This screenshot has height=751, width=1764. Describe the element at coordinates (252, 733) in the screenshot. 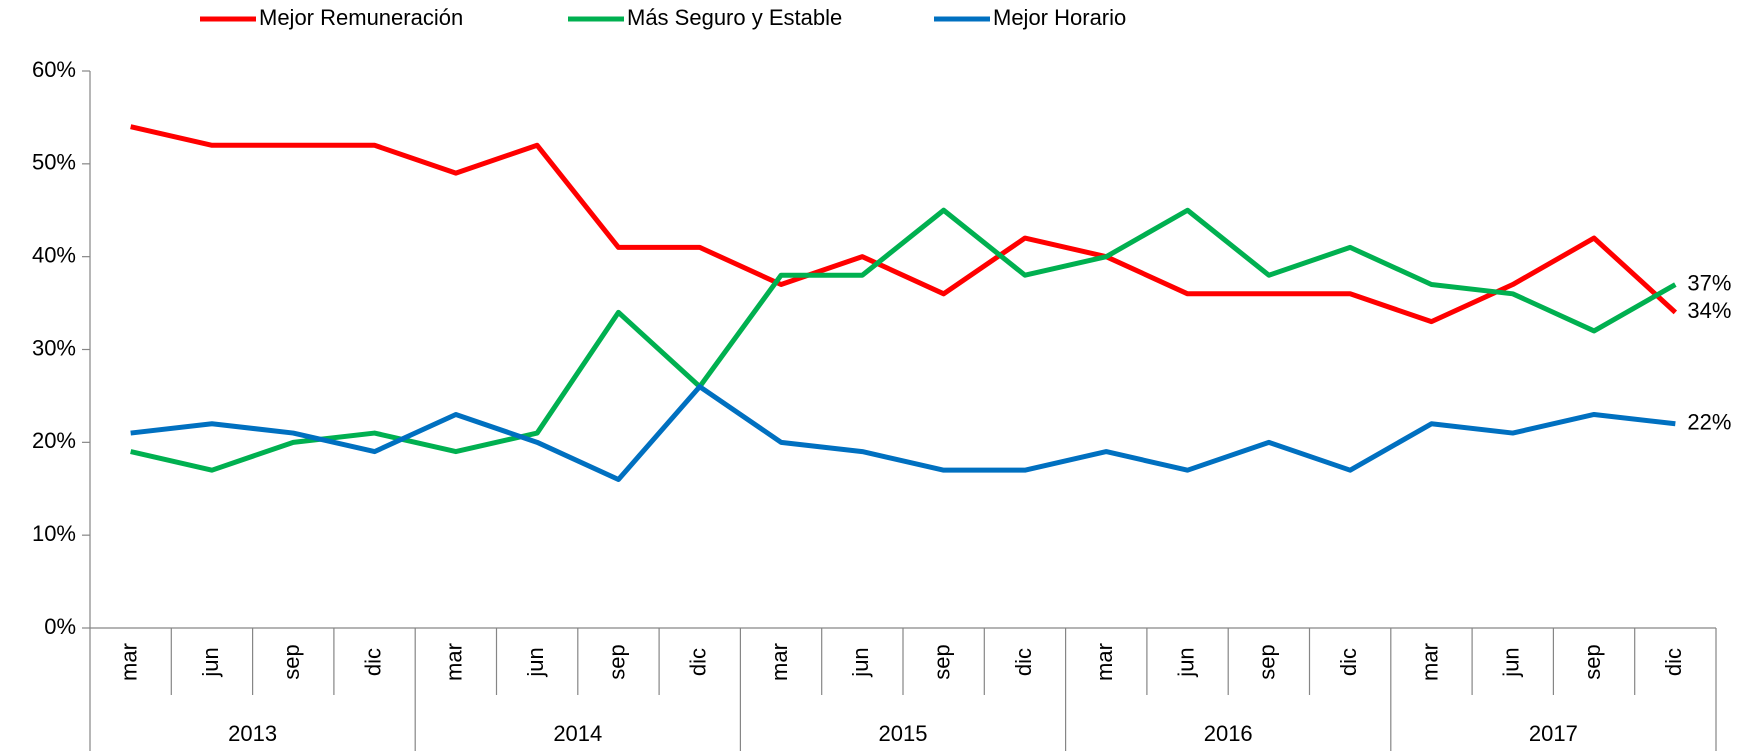

I see `year-label: 2013` at that location.